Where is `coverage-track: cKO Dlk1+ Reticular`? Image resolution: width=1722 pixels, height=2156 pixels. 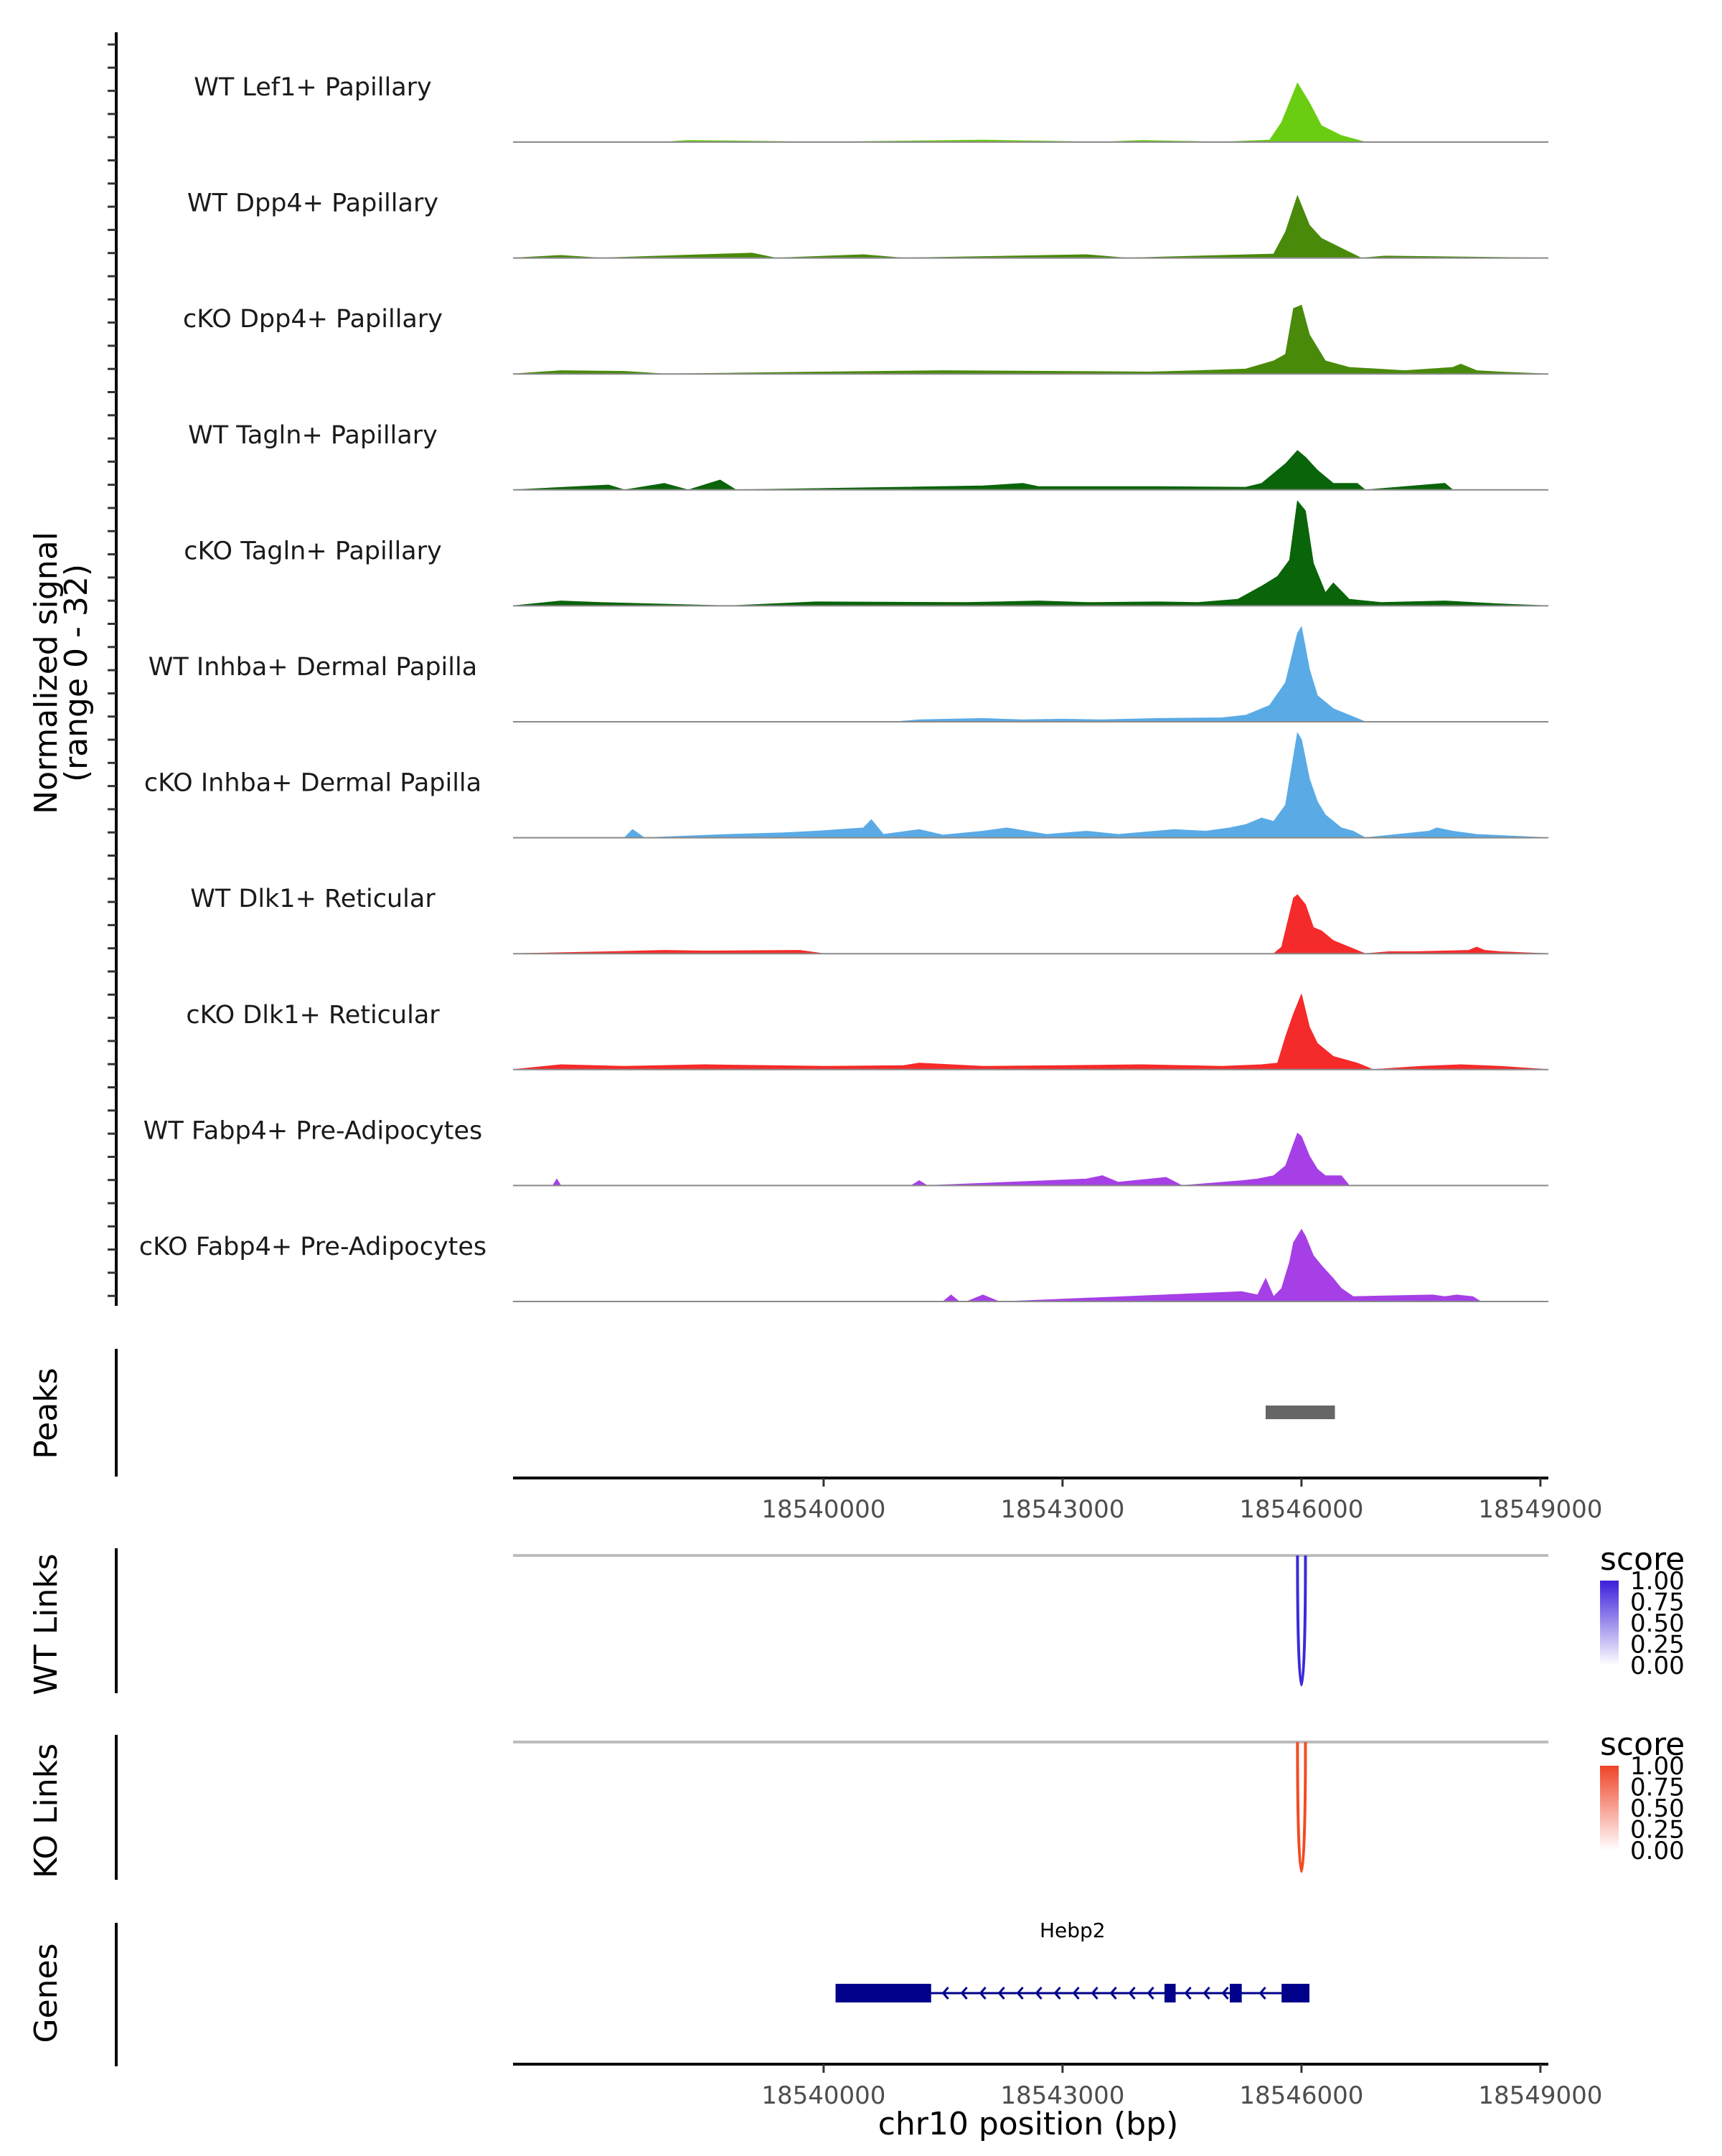 coverage-track: cKO Dlk1+ Reticular is located at coordinates (868, 1032).